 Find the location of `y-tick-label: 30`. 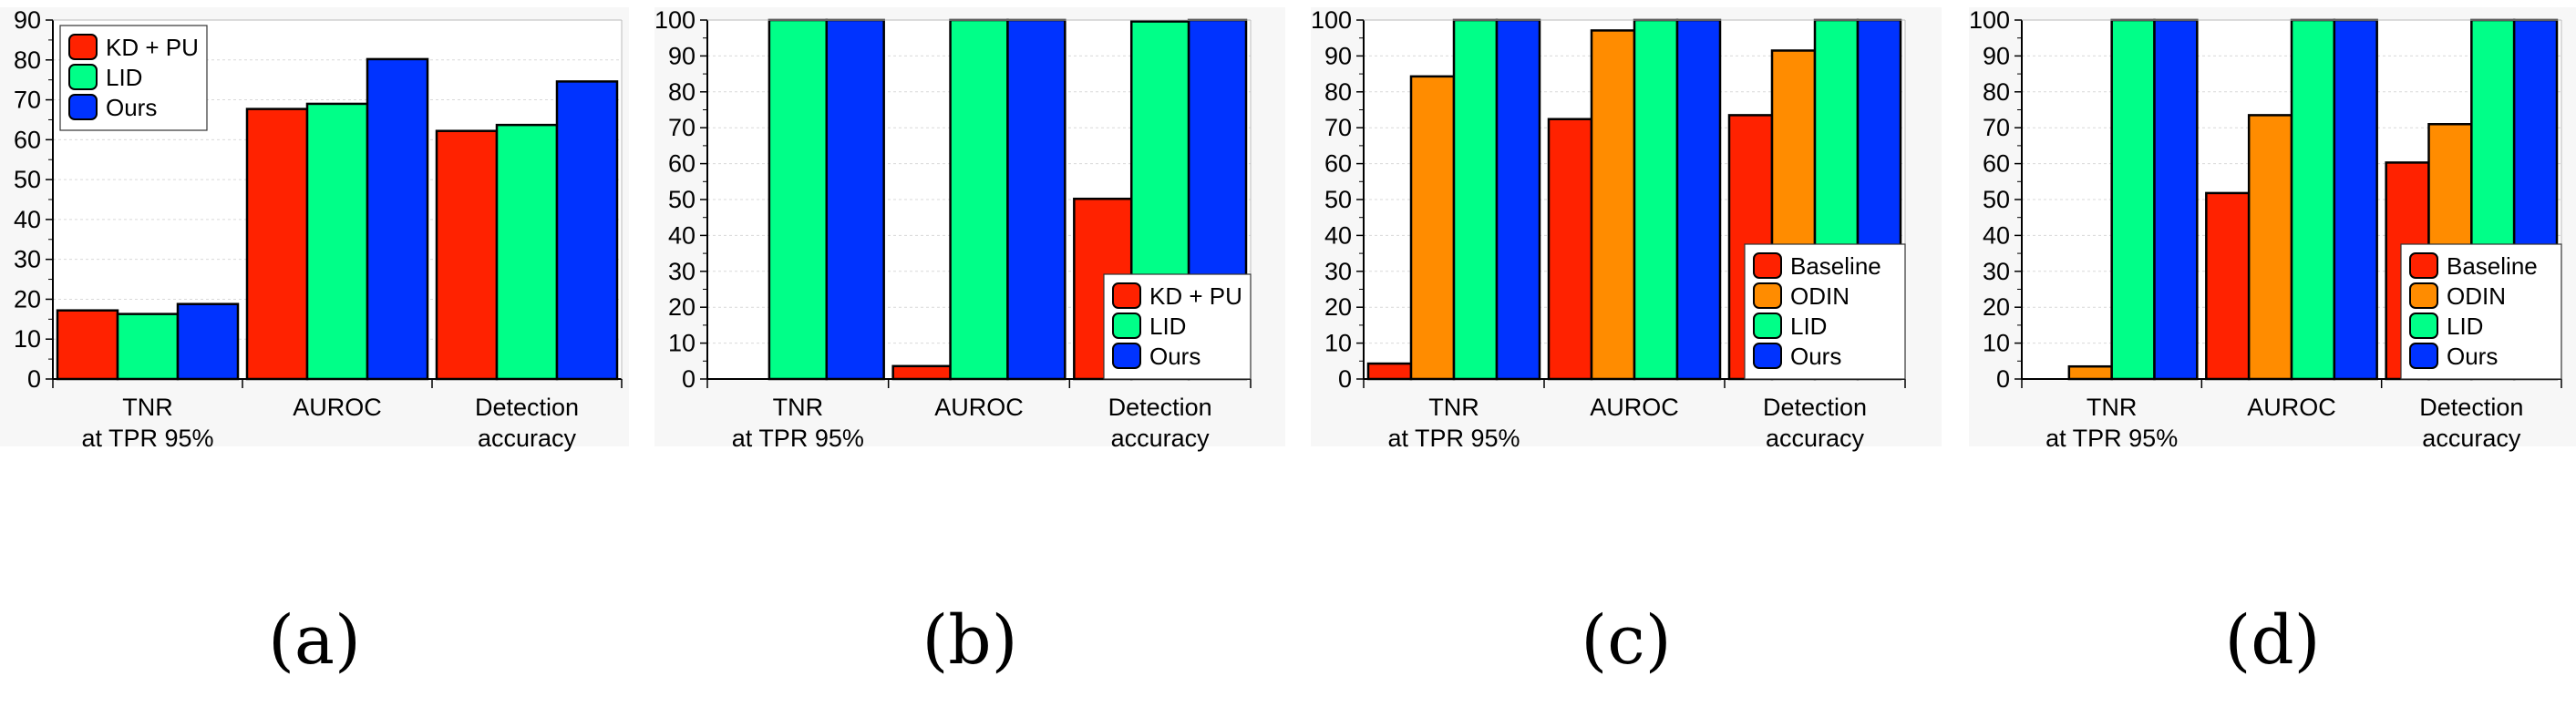

y-tick-label: 30 is located at coordinates (1996, 271).